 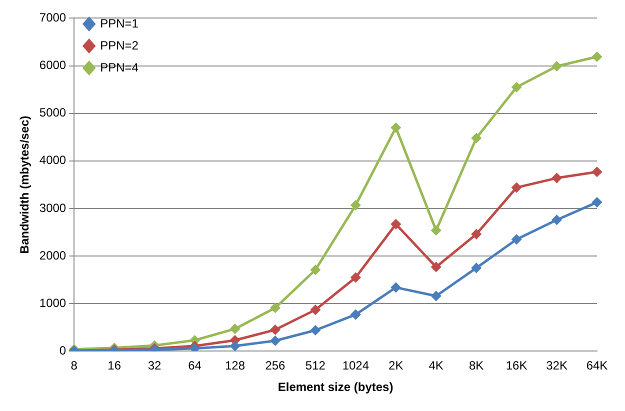 I want to click on x-tick-label: 16, so click(x=115, y=365).